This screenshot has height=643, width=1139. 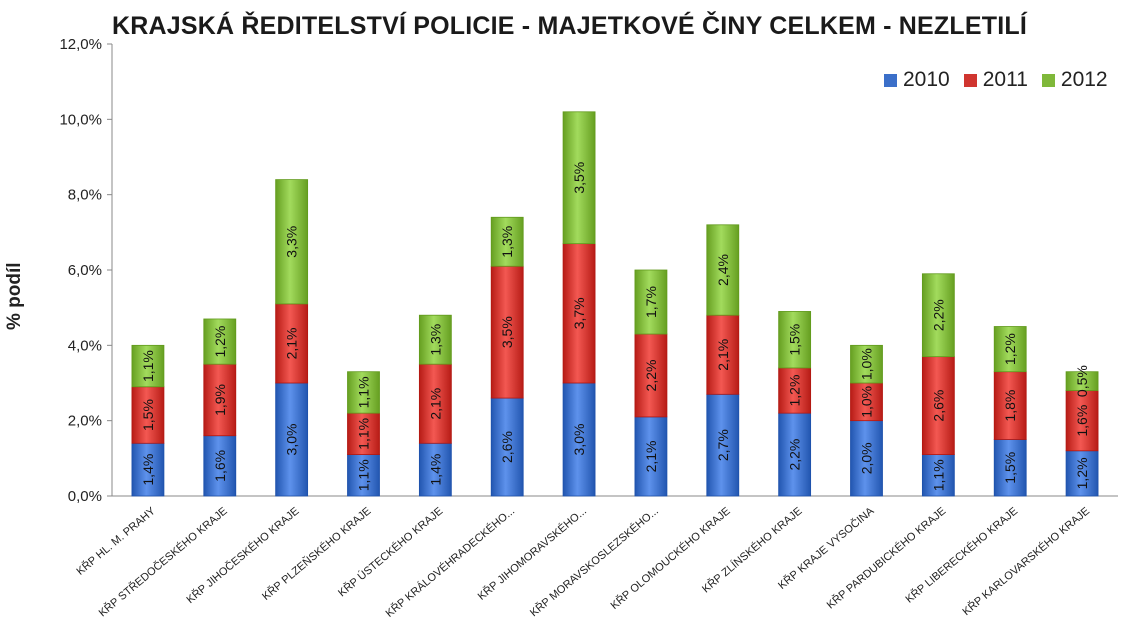 I want to click on bar-label-2010: 2,6%, so click(x=507, y=447).